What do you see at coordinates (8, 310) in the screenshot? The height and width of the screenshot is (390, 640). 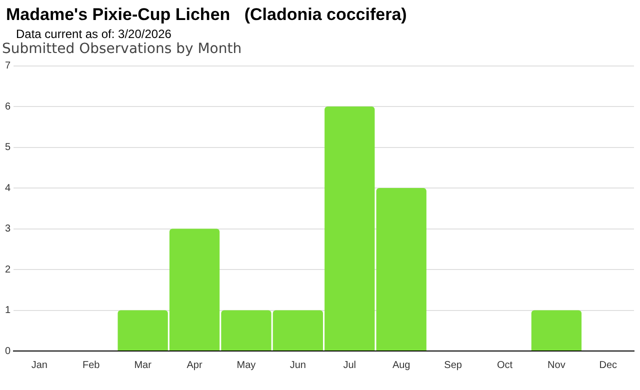 I see `y-tick-label: 1` at bounding box center [8, 310].